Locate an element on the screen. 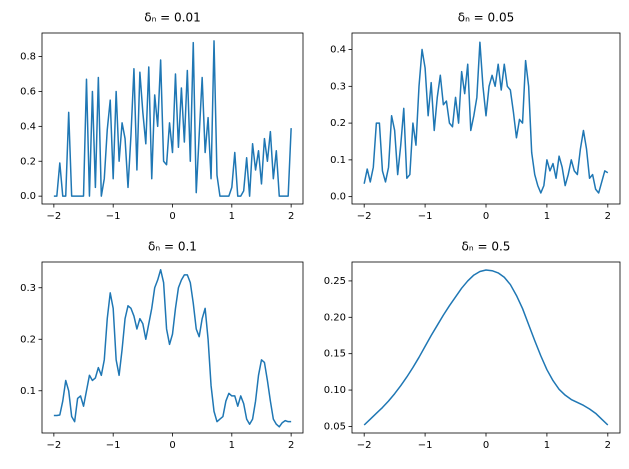  subplot-title: δₙ = 0.5 is located at coordinates (486, 247).